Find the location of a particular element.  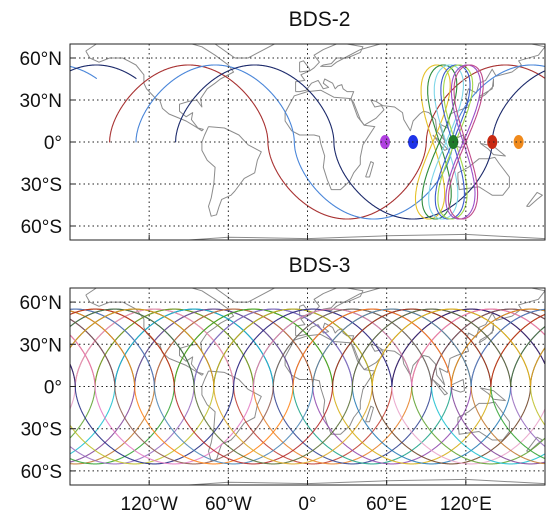

xtick-label-1: 60°W is located at coordinates (228, 504).